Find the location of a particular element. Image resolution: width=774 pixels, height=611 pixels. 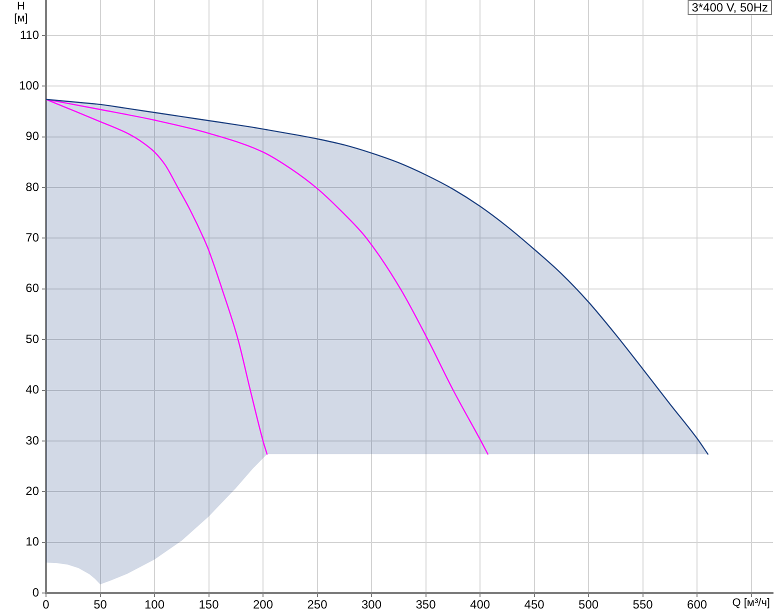

x-tick-label: 200 is located at coordinates (263, 604).